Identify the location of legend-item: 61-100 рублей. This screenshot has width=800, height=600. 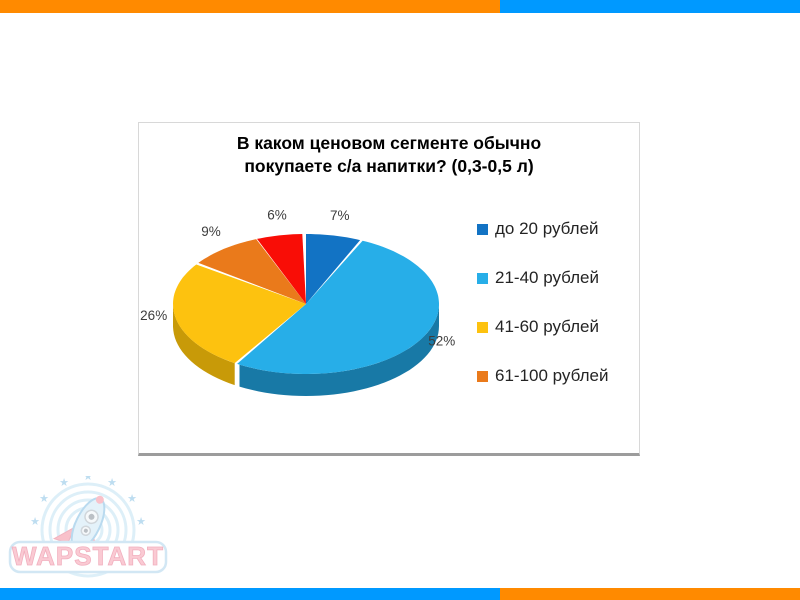
(542, 376).